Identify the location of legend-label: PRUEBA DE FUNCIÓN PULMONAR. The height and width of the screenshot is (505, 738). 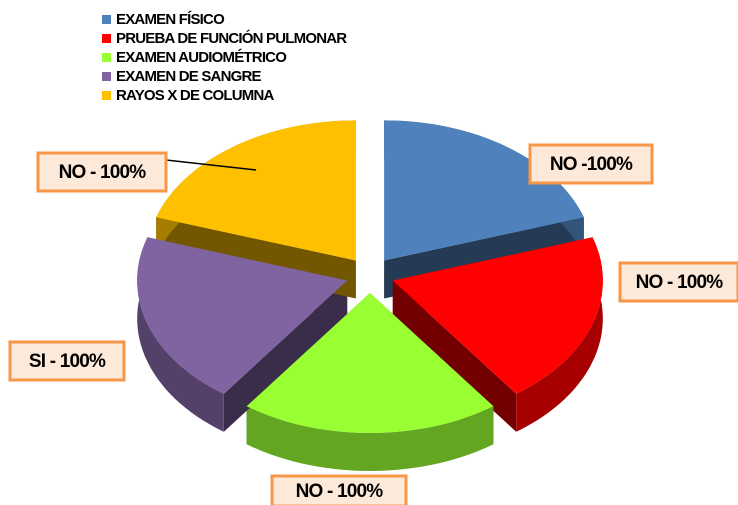
(231, 38).